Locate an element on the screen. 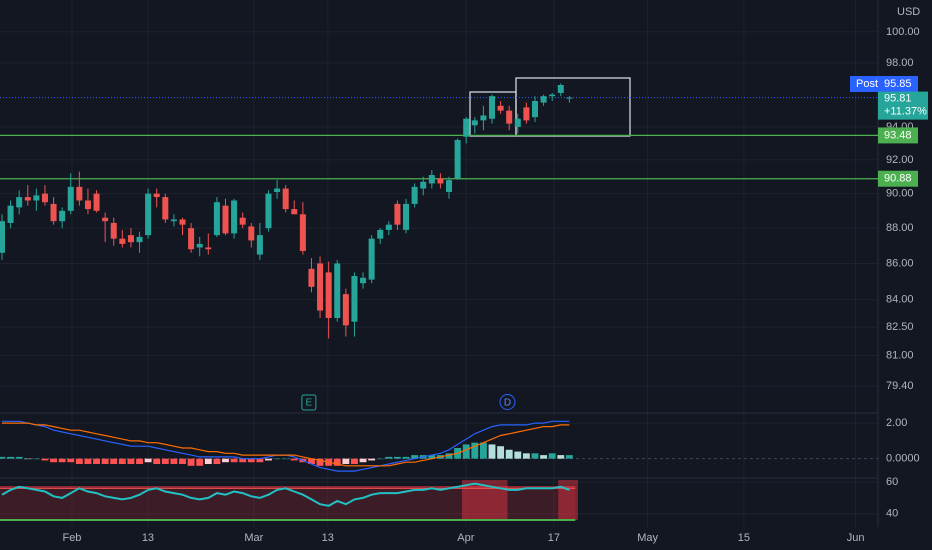 The width and height of the screenshot is (932, 550). y-tick-label: 84.00 is located at coordinates (900, 299).